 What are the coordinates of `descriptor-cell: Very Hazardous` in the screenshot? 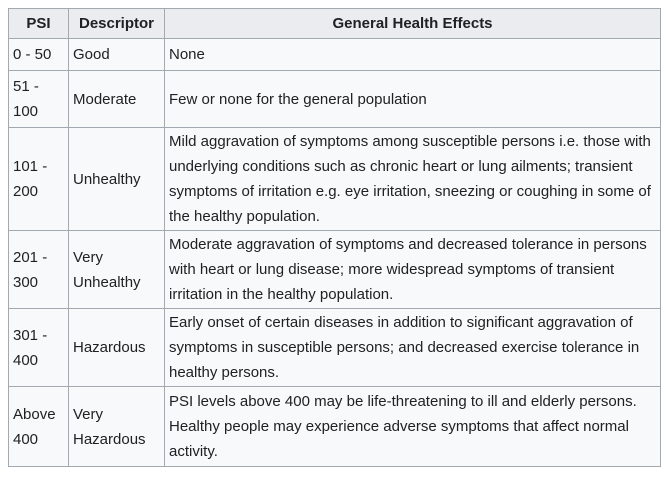 It's located at (116, 426).